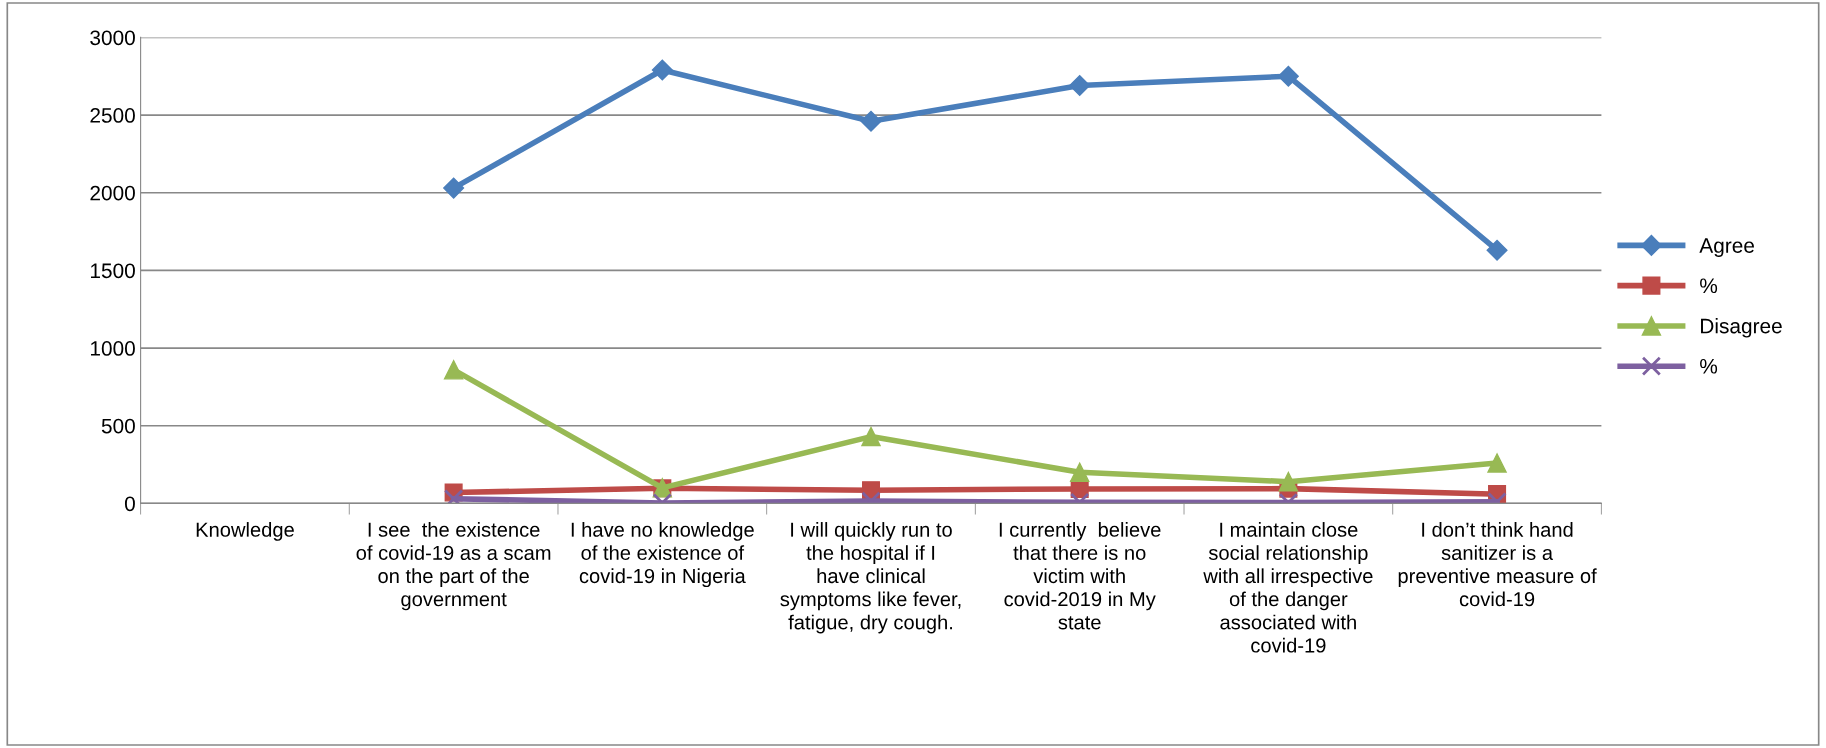 The height and width of the screenshot is (748, 1826). What do you see at coordinates (129, 504) in the screenshot?
I see `y-tick-label: 0` at bounding box center [129, 504].